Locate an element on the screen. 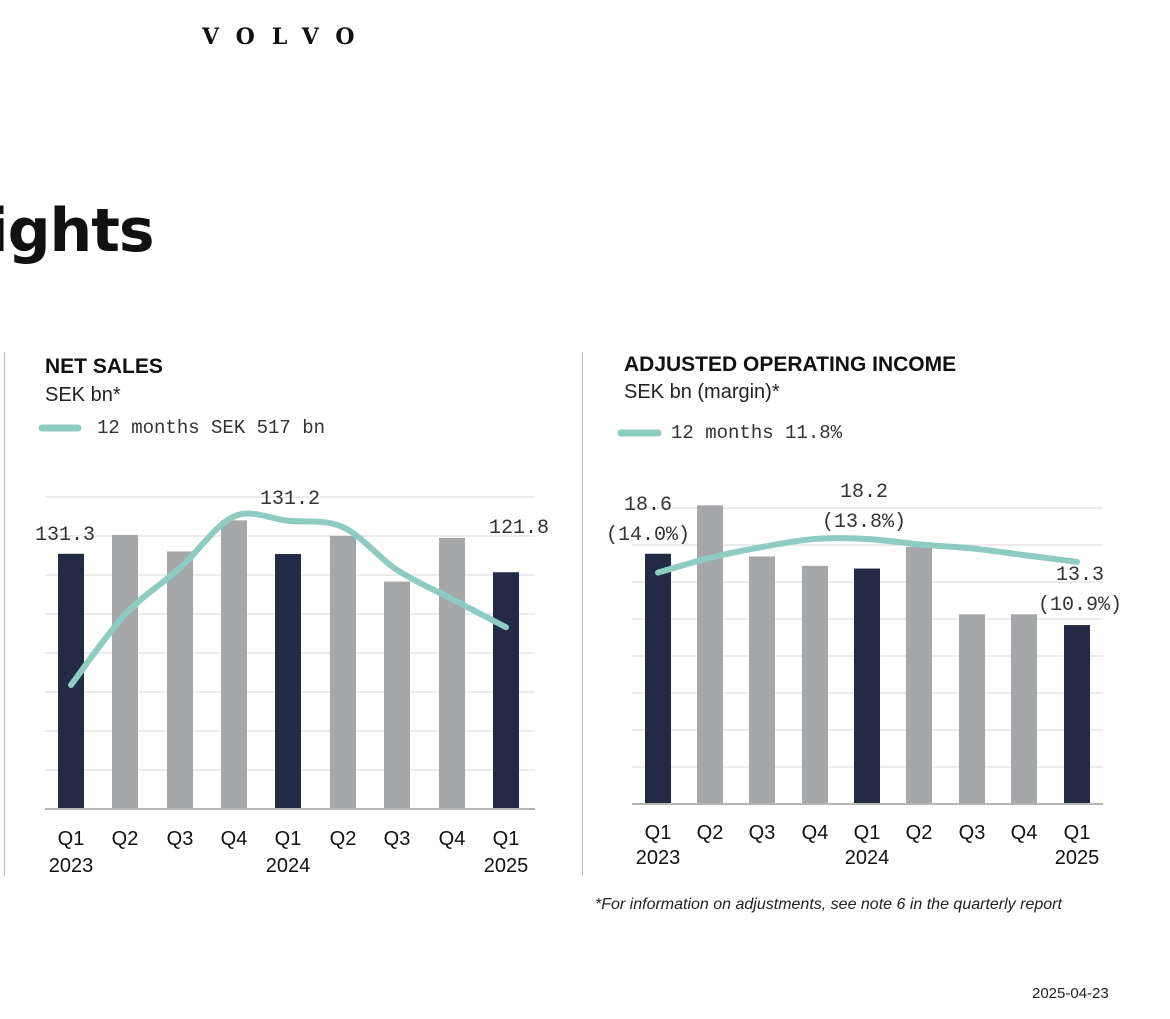 The height and width of the screenshot is (1019, 1170). net-sales-x-year-label: 2025 is located at coordinates (506, 866).